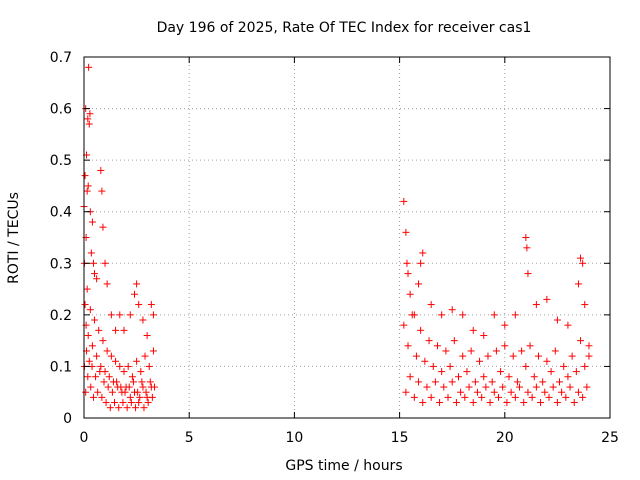 This screenshot has width=640, height=480. Describe the element at coordinates (67, 419) in the screenshot. I see `y-tick-label: 0` at that location.